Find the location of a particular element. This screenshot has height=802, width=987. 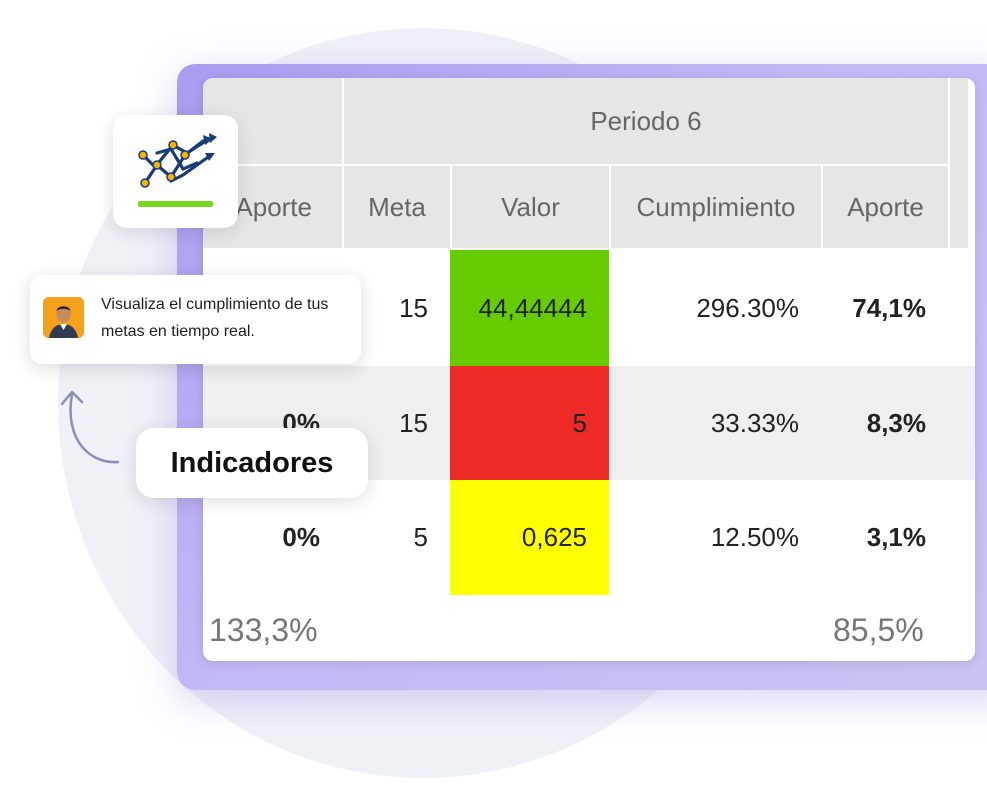

cell-text: 12.50% is located at coordinates (754, 537).